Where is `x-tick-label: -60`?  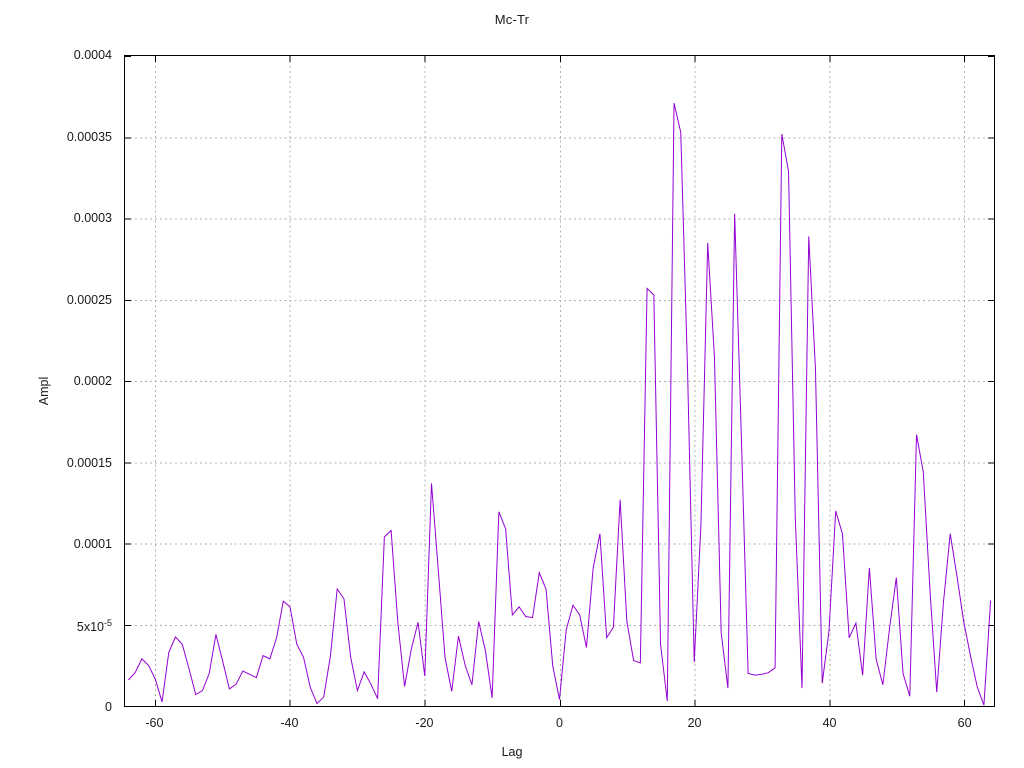 x-tick-label: -60 is located at coordinates (154, 723).